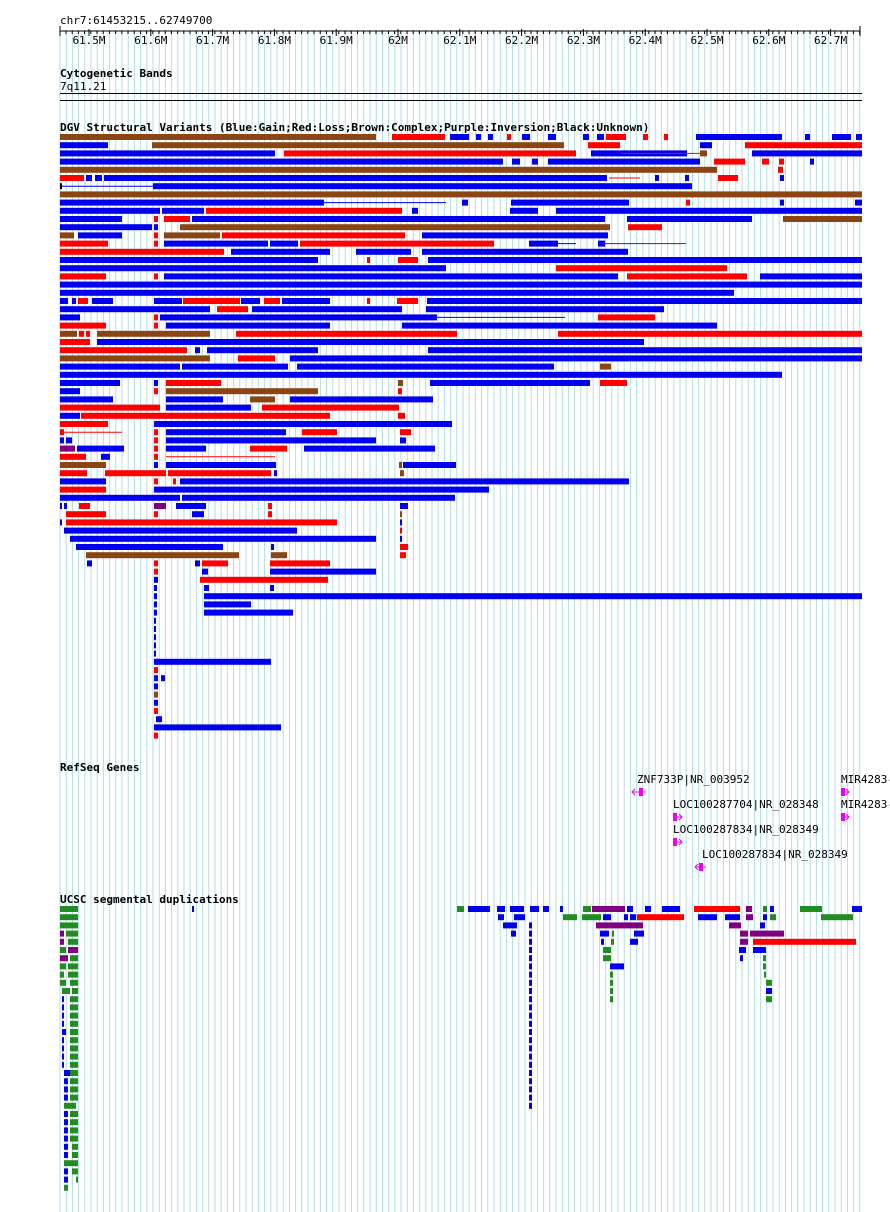 This screenshot has height=1212, width=890. Describe the element at coordinates (100, 767) in the screenshot. I see `refseq-track-title: RefSeq Genes` at that location.